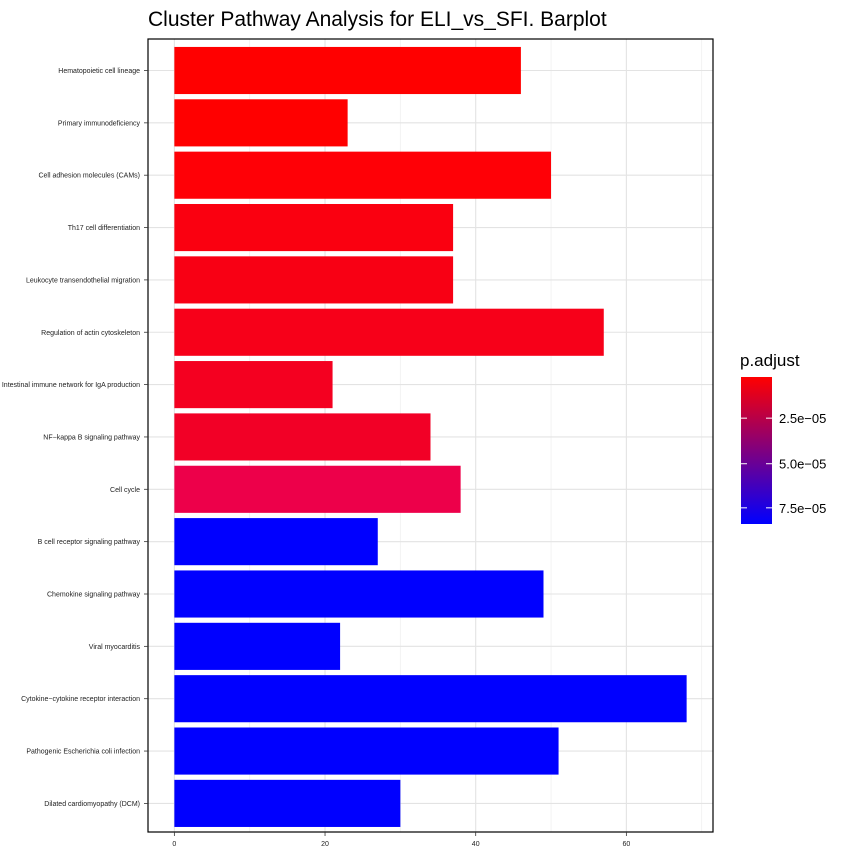 The width and height of the screenshot is (845, 852). I want to click on y-tick-label: Cytokine−cytokine receptor interaction, so click(80, 699).